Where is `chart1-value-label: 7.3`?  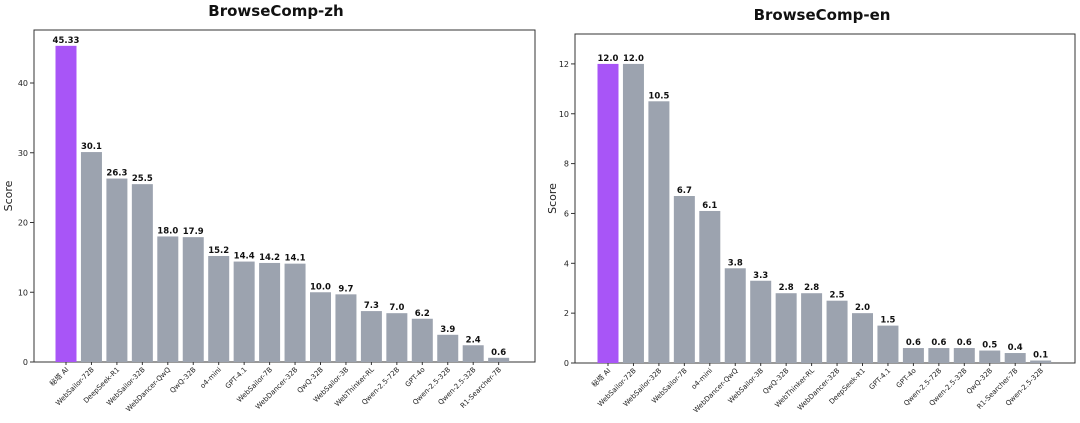 chart1-value-label: 7.3 is located at coordinates (371, 306).